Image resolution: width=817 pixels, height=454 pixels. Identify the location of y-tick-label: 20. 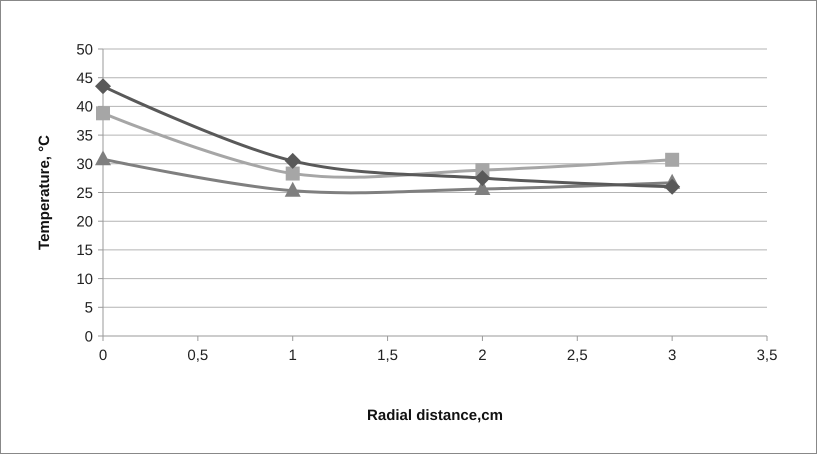
(84, 221).